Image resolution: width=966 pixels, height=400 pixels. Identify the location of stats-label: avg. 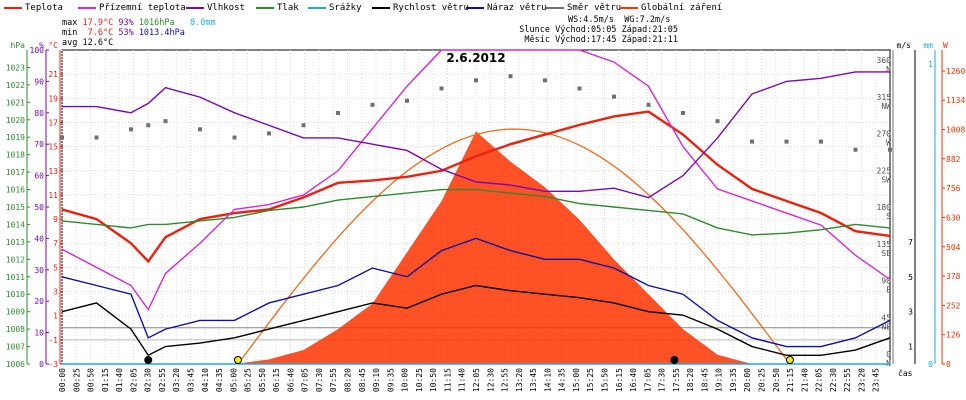
(70, 43).